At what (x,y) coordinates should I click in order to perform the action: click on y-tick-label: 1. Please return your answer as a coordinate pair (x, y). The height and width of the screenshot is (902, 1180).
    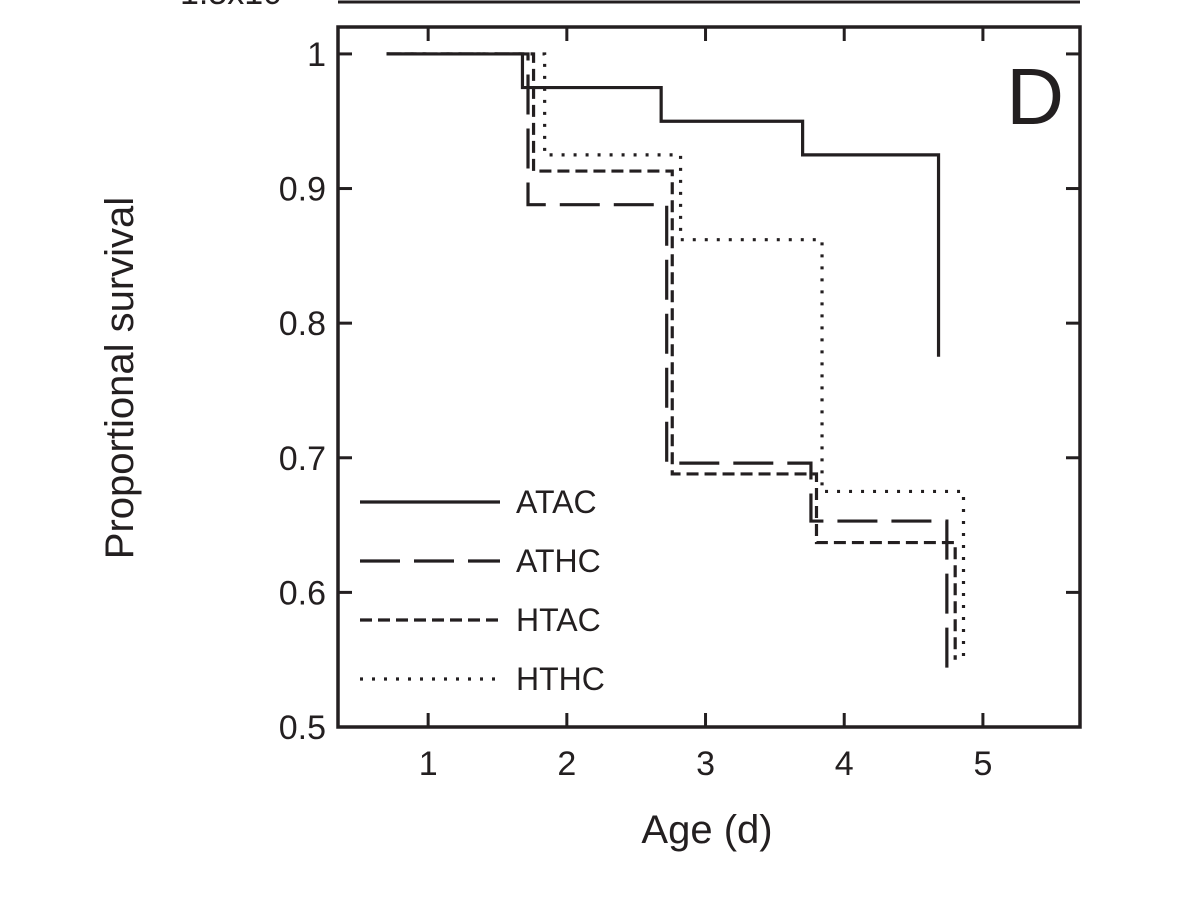
    Looking at the image, I should click on (316, 55).